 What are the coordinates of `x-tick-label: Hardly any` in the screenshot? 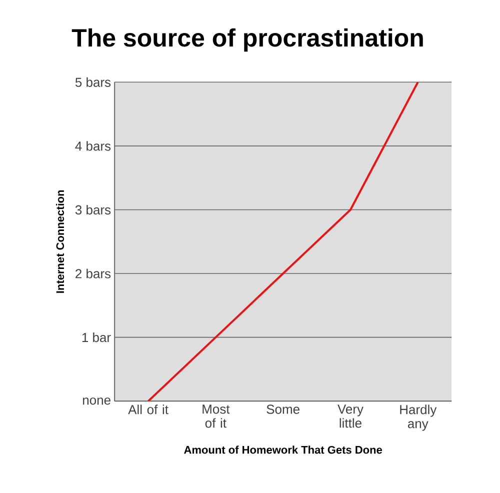 It's located at (418, 417).